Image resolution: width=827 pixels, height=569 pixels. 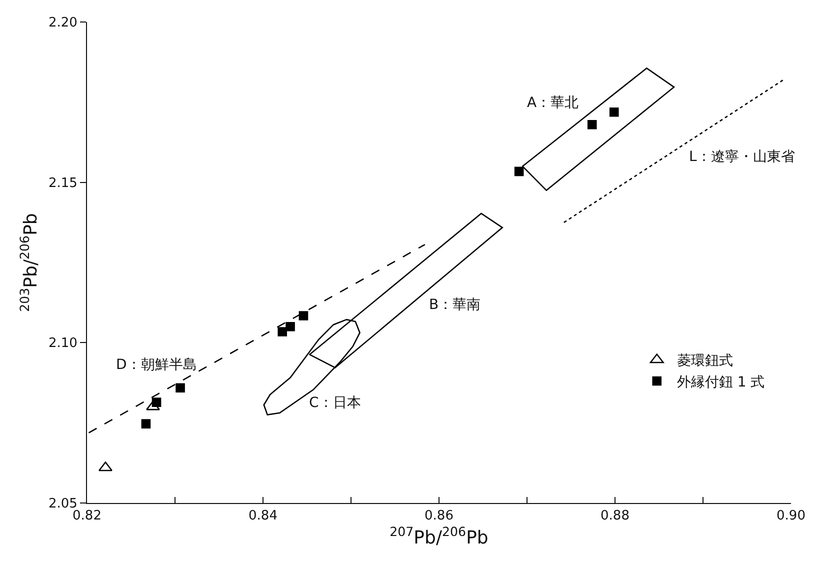 I want to click on legend-label: 菱環鈕式, so click(x=704, y=361).